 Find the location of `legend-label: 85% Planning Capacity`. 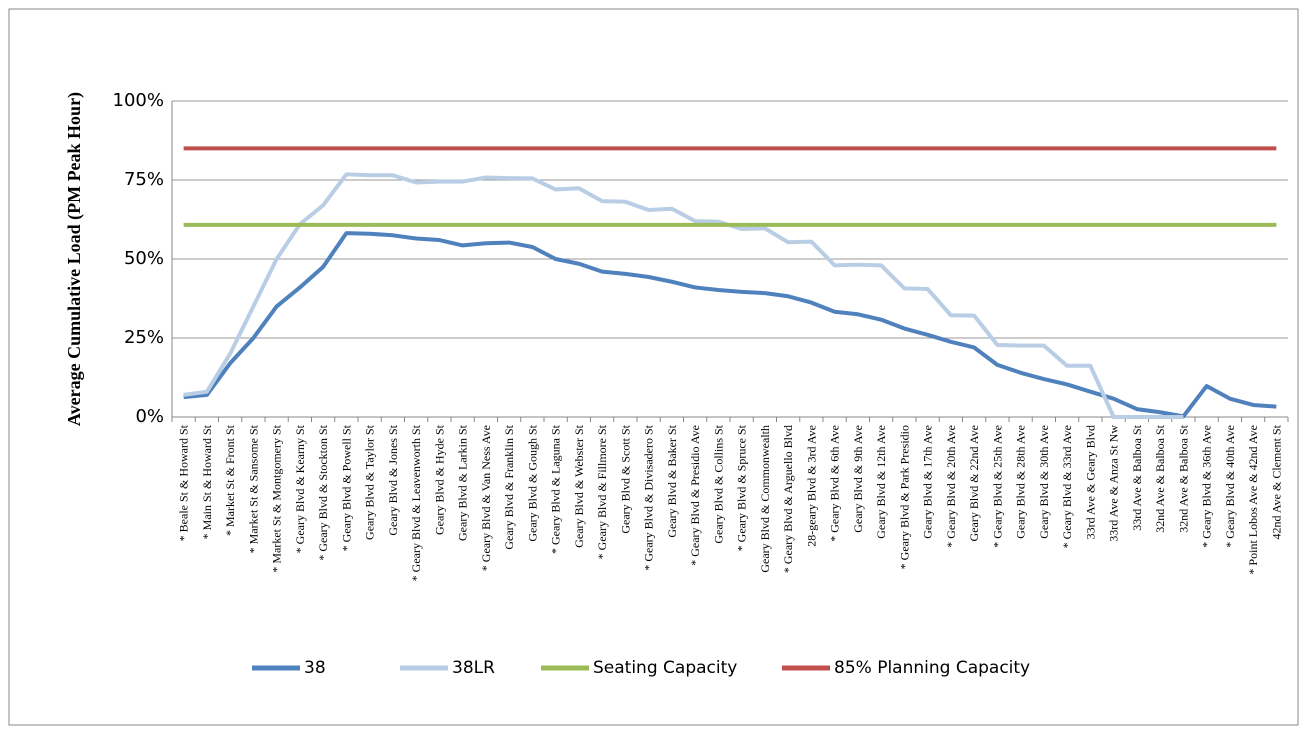

legend-label: 85% Planning Capacity is located at coordinates (932, 668).